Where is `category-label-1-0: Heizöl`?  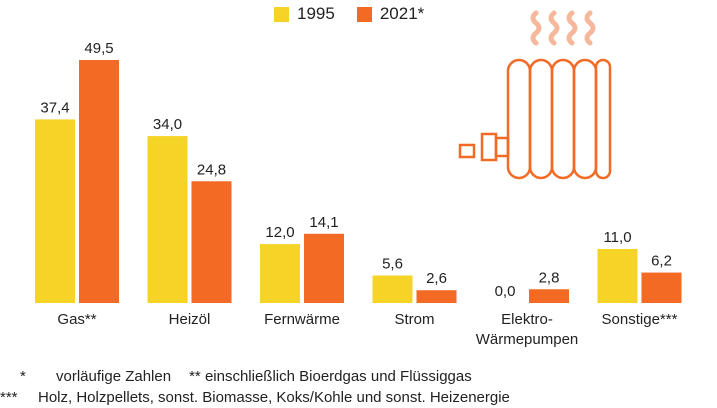
category-label-1-0: Heizöl is located at coordinates (190, 319).